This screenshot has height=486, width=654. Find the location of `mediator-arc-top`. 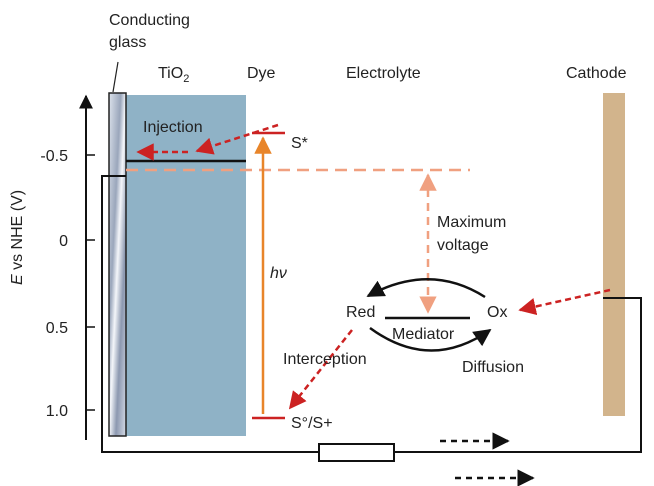

mediator-arc-top is located at coordinates (426, 288).